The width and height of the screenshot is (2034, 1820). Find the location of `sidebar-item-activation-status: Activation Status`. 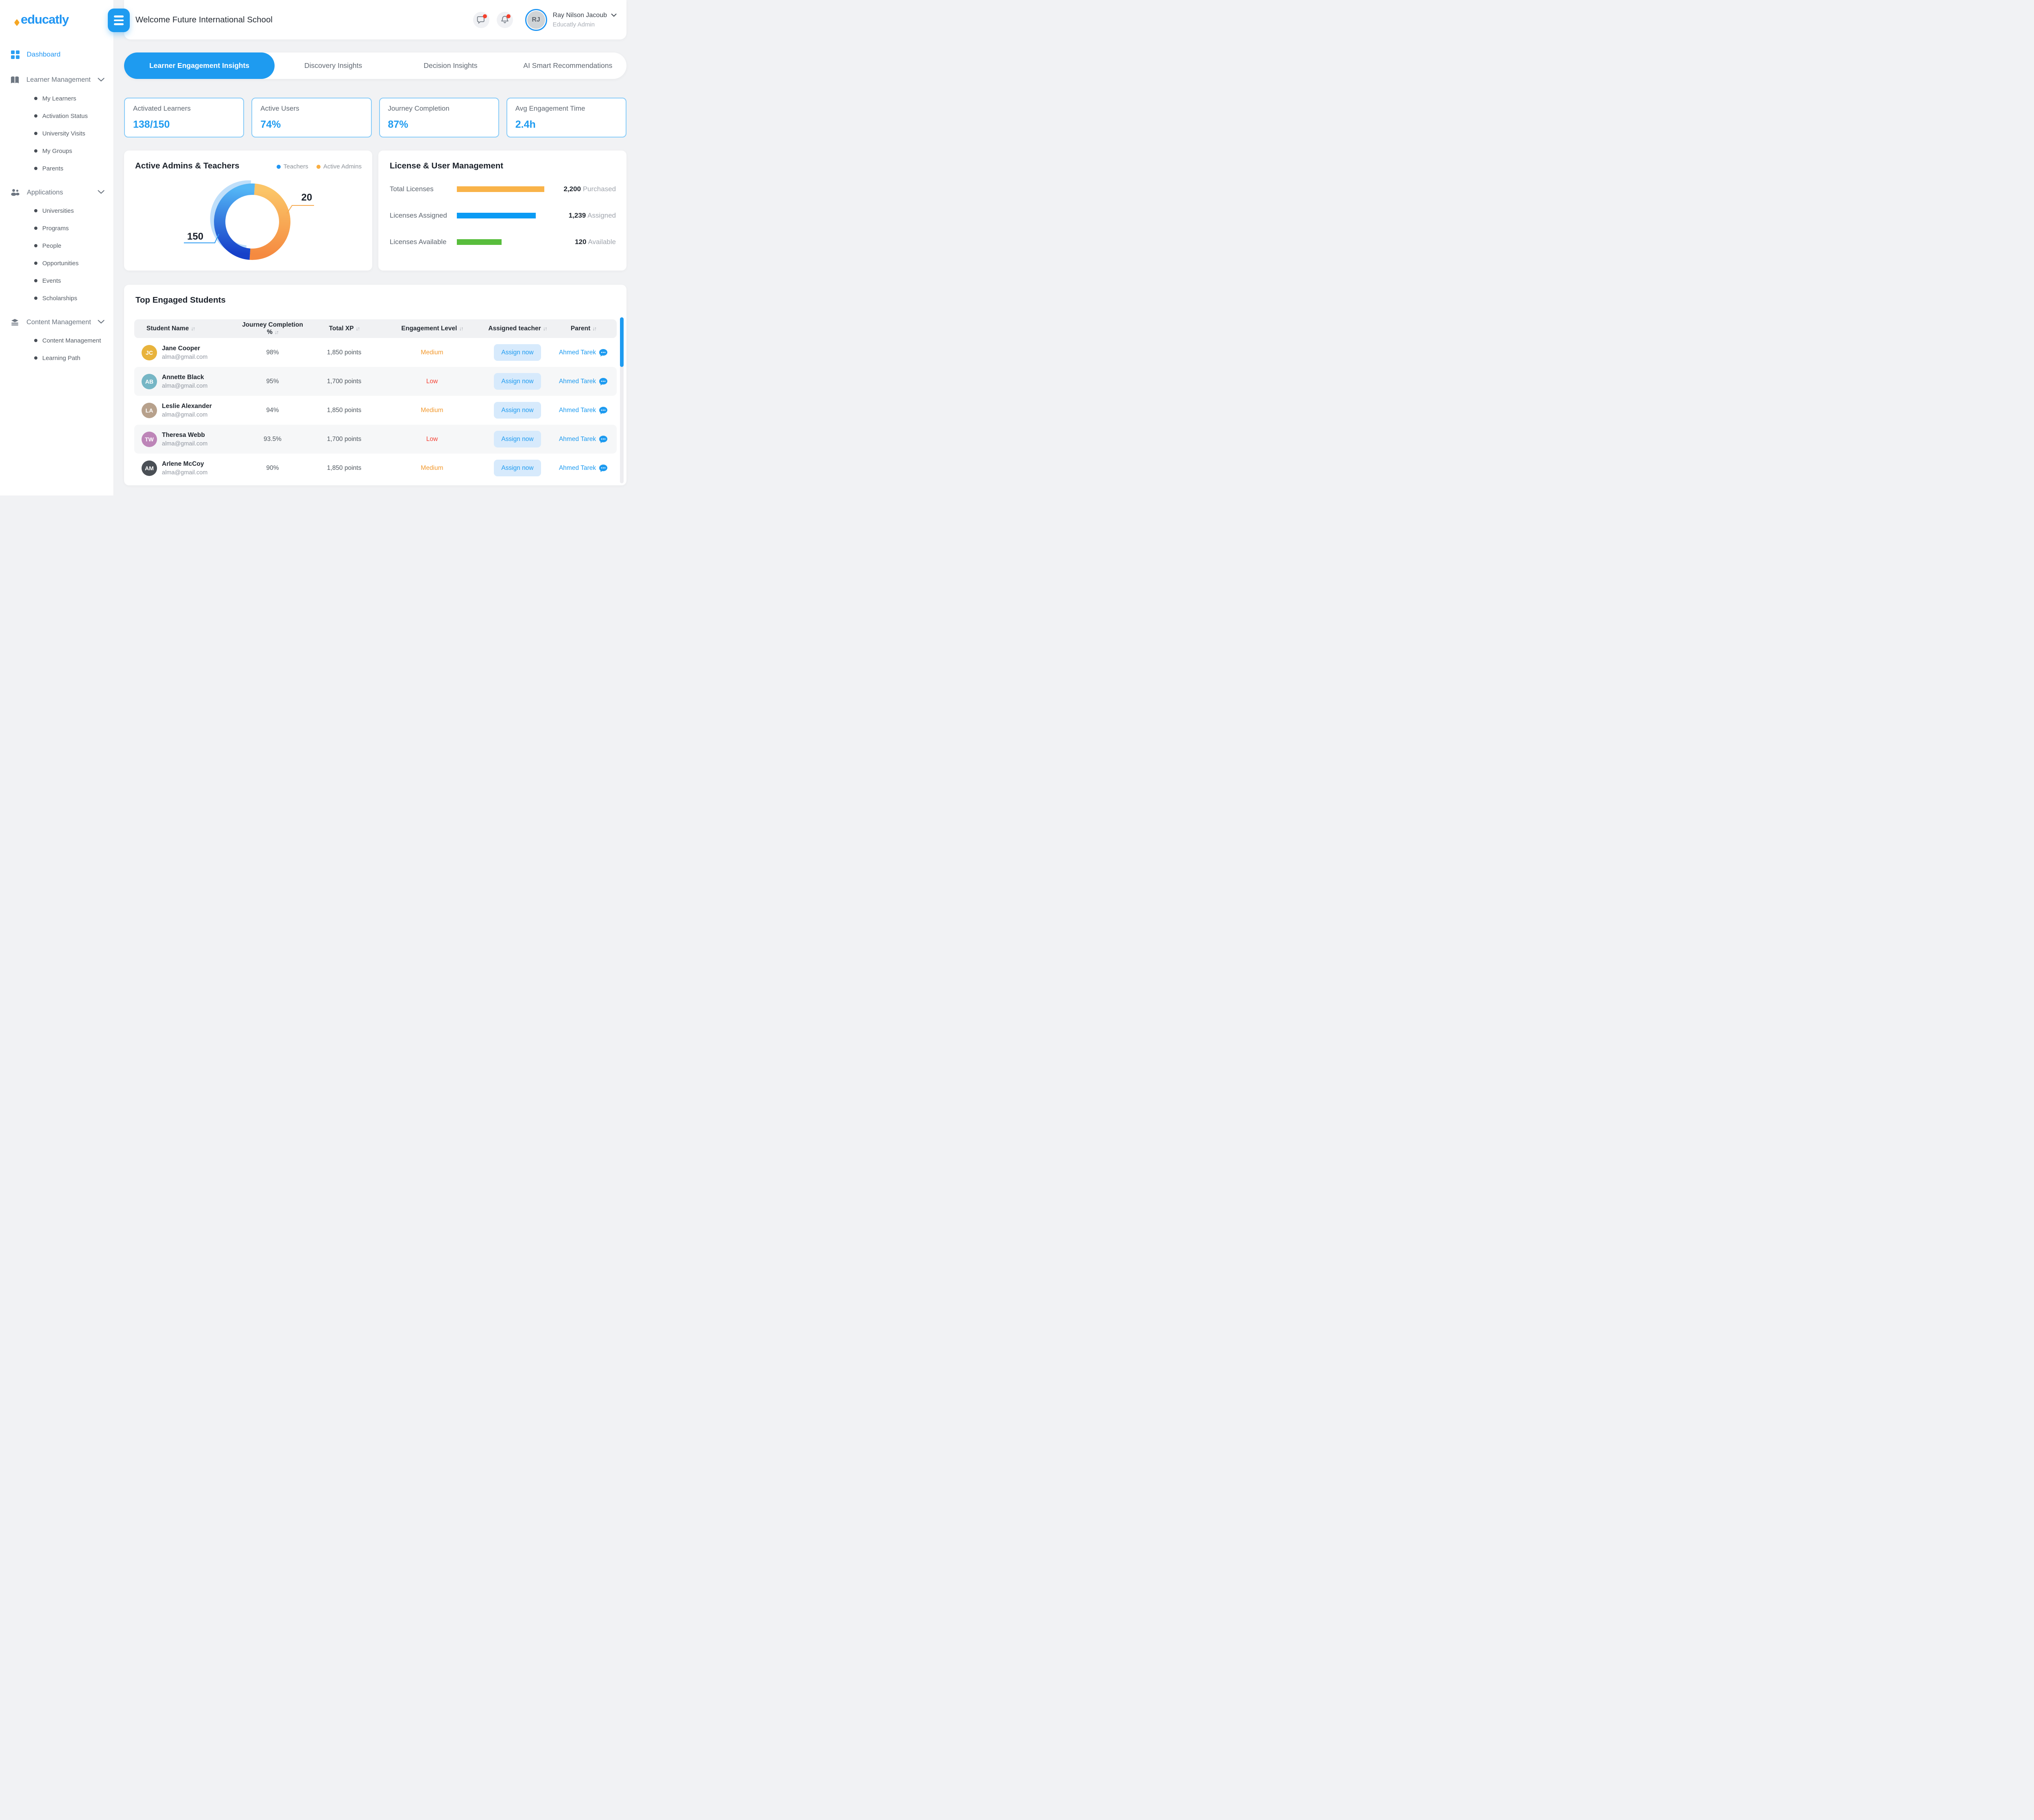

sidebar-item-activation-status: Activation Status is located at coordinates (56, 116).